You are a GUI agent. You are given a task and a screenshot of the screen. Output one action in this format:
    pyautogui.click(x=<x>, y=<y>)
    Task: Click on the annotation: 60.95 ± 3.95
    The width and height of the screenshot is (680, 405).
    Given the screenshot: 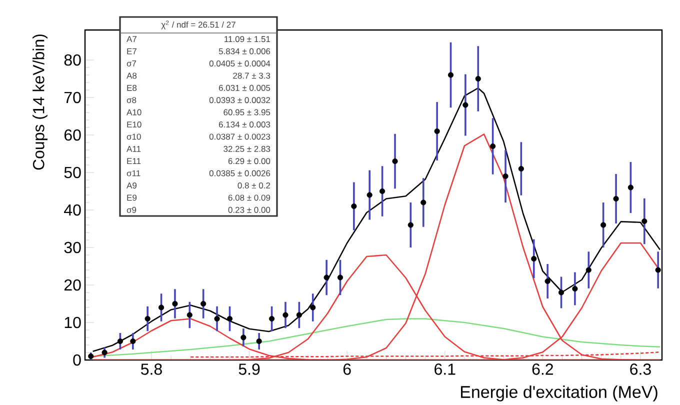 What is the action you would take?
    pyautogui.click(x=247, y=112)
    